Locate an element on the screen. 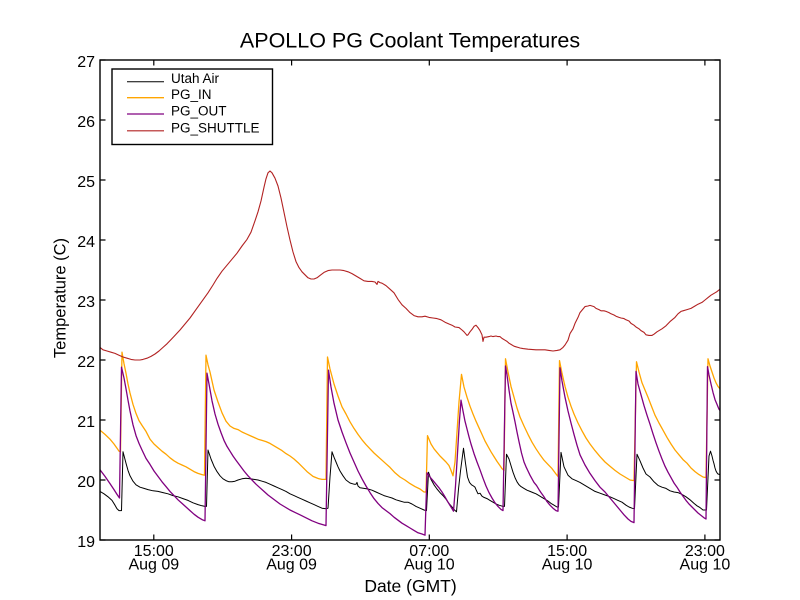 The height and width of the screenshot is (600, 800). svg-text: Utah Air is located at coordinates (195, 78).